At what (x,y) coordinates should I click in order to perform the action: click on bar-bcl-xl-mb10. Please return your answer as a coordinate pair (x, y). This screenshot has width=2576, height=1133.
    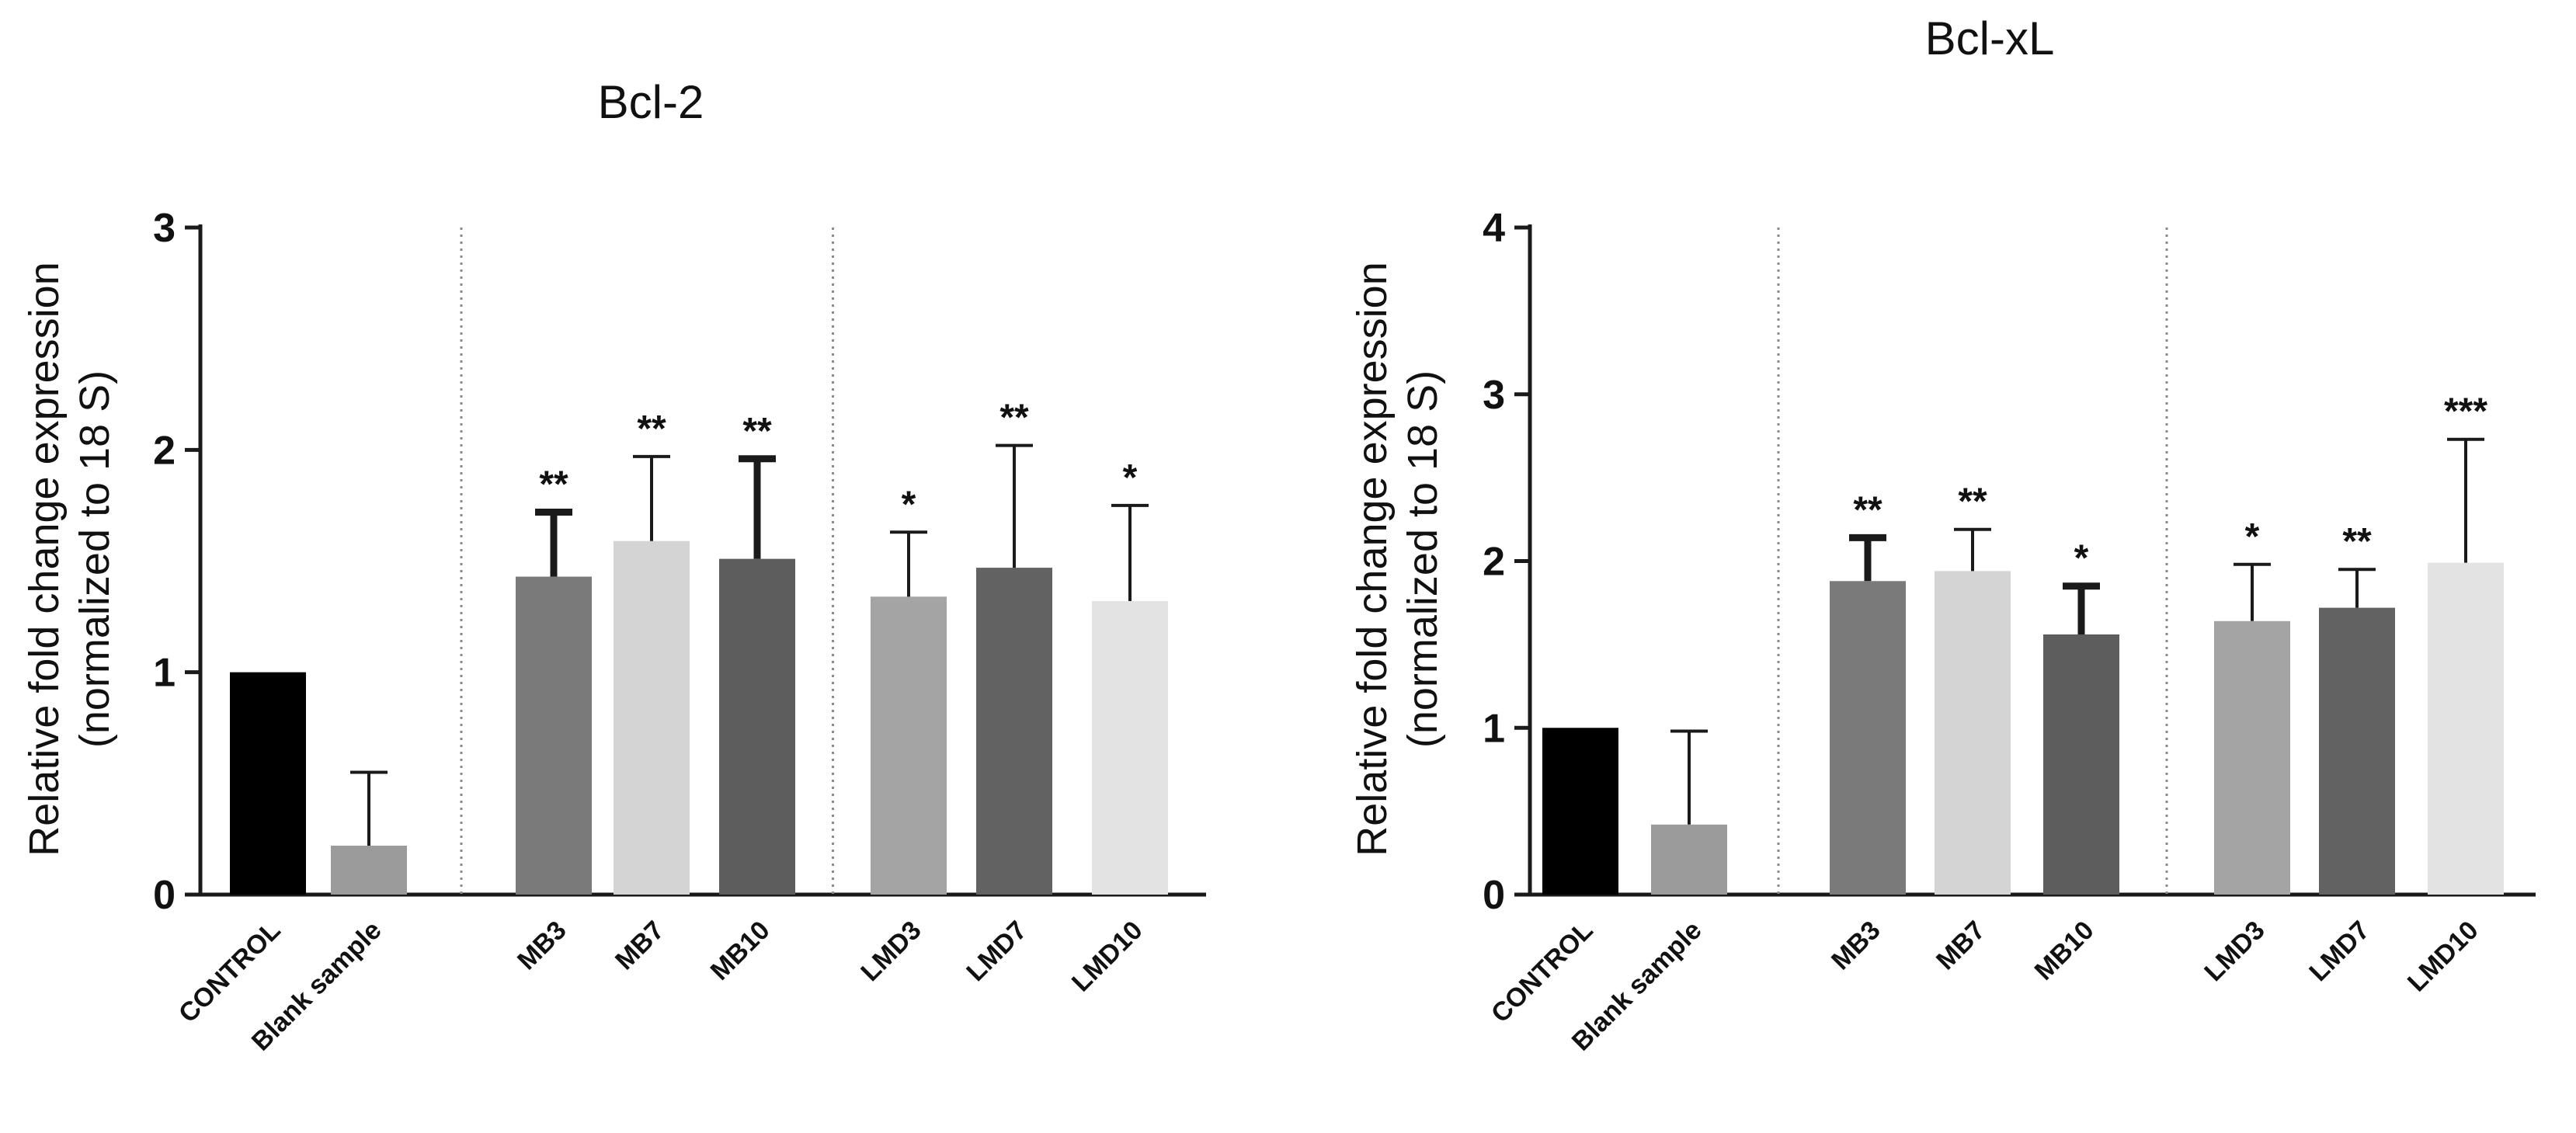
    Looking at the image, I should click on (2081, 764).